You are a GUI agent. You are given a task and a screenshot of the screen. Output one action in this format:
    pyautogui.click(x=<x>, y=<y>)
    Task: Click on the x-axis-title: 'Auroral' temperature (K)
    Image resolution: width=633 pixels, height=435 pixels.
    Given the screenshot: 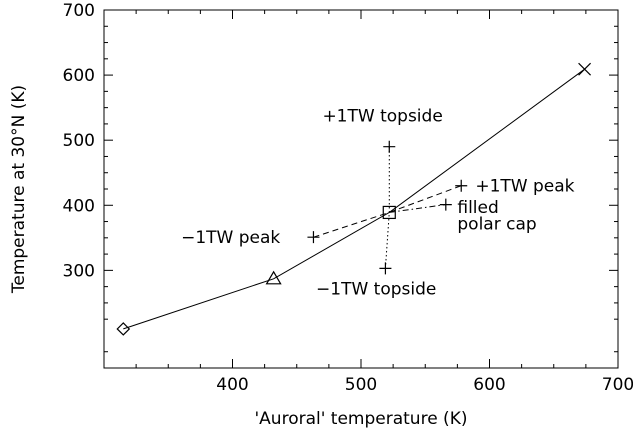 What is the action you would take?
    pyautogui.click(x=361, y=419)
    